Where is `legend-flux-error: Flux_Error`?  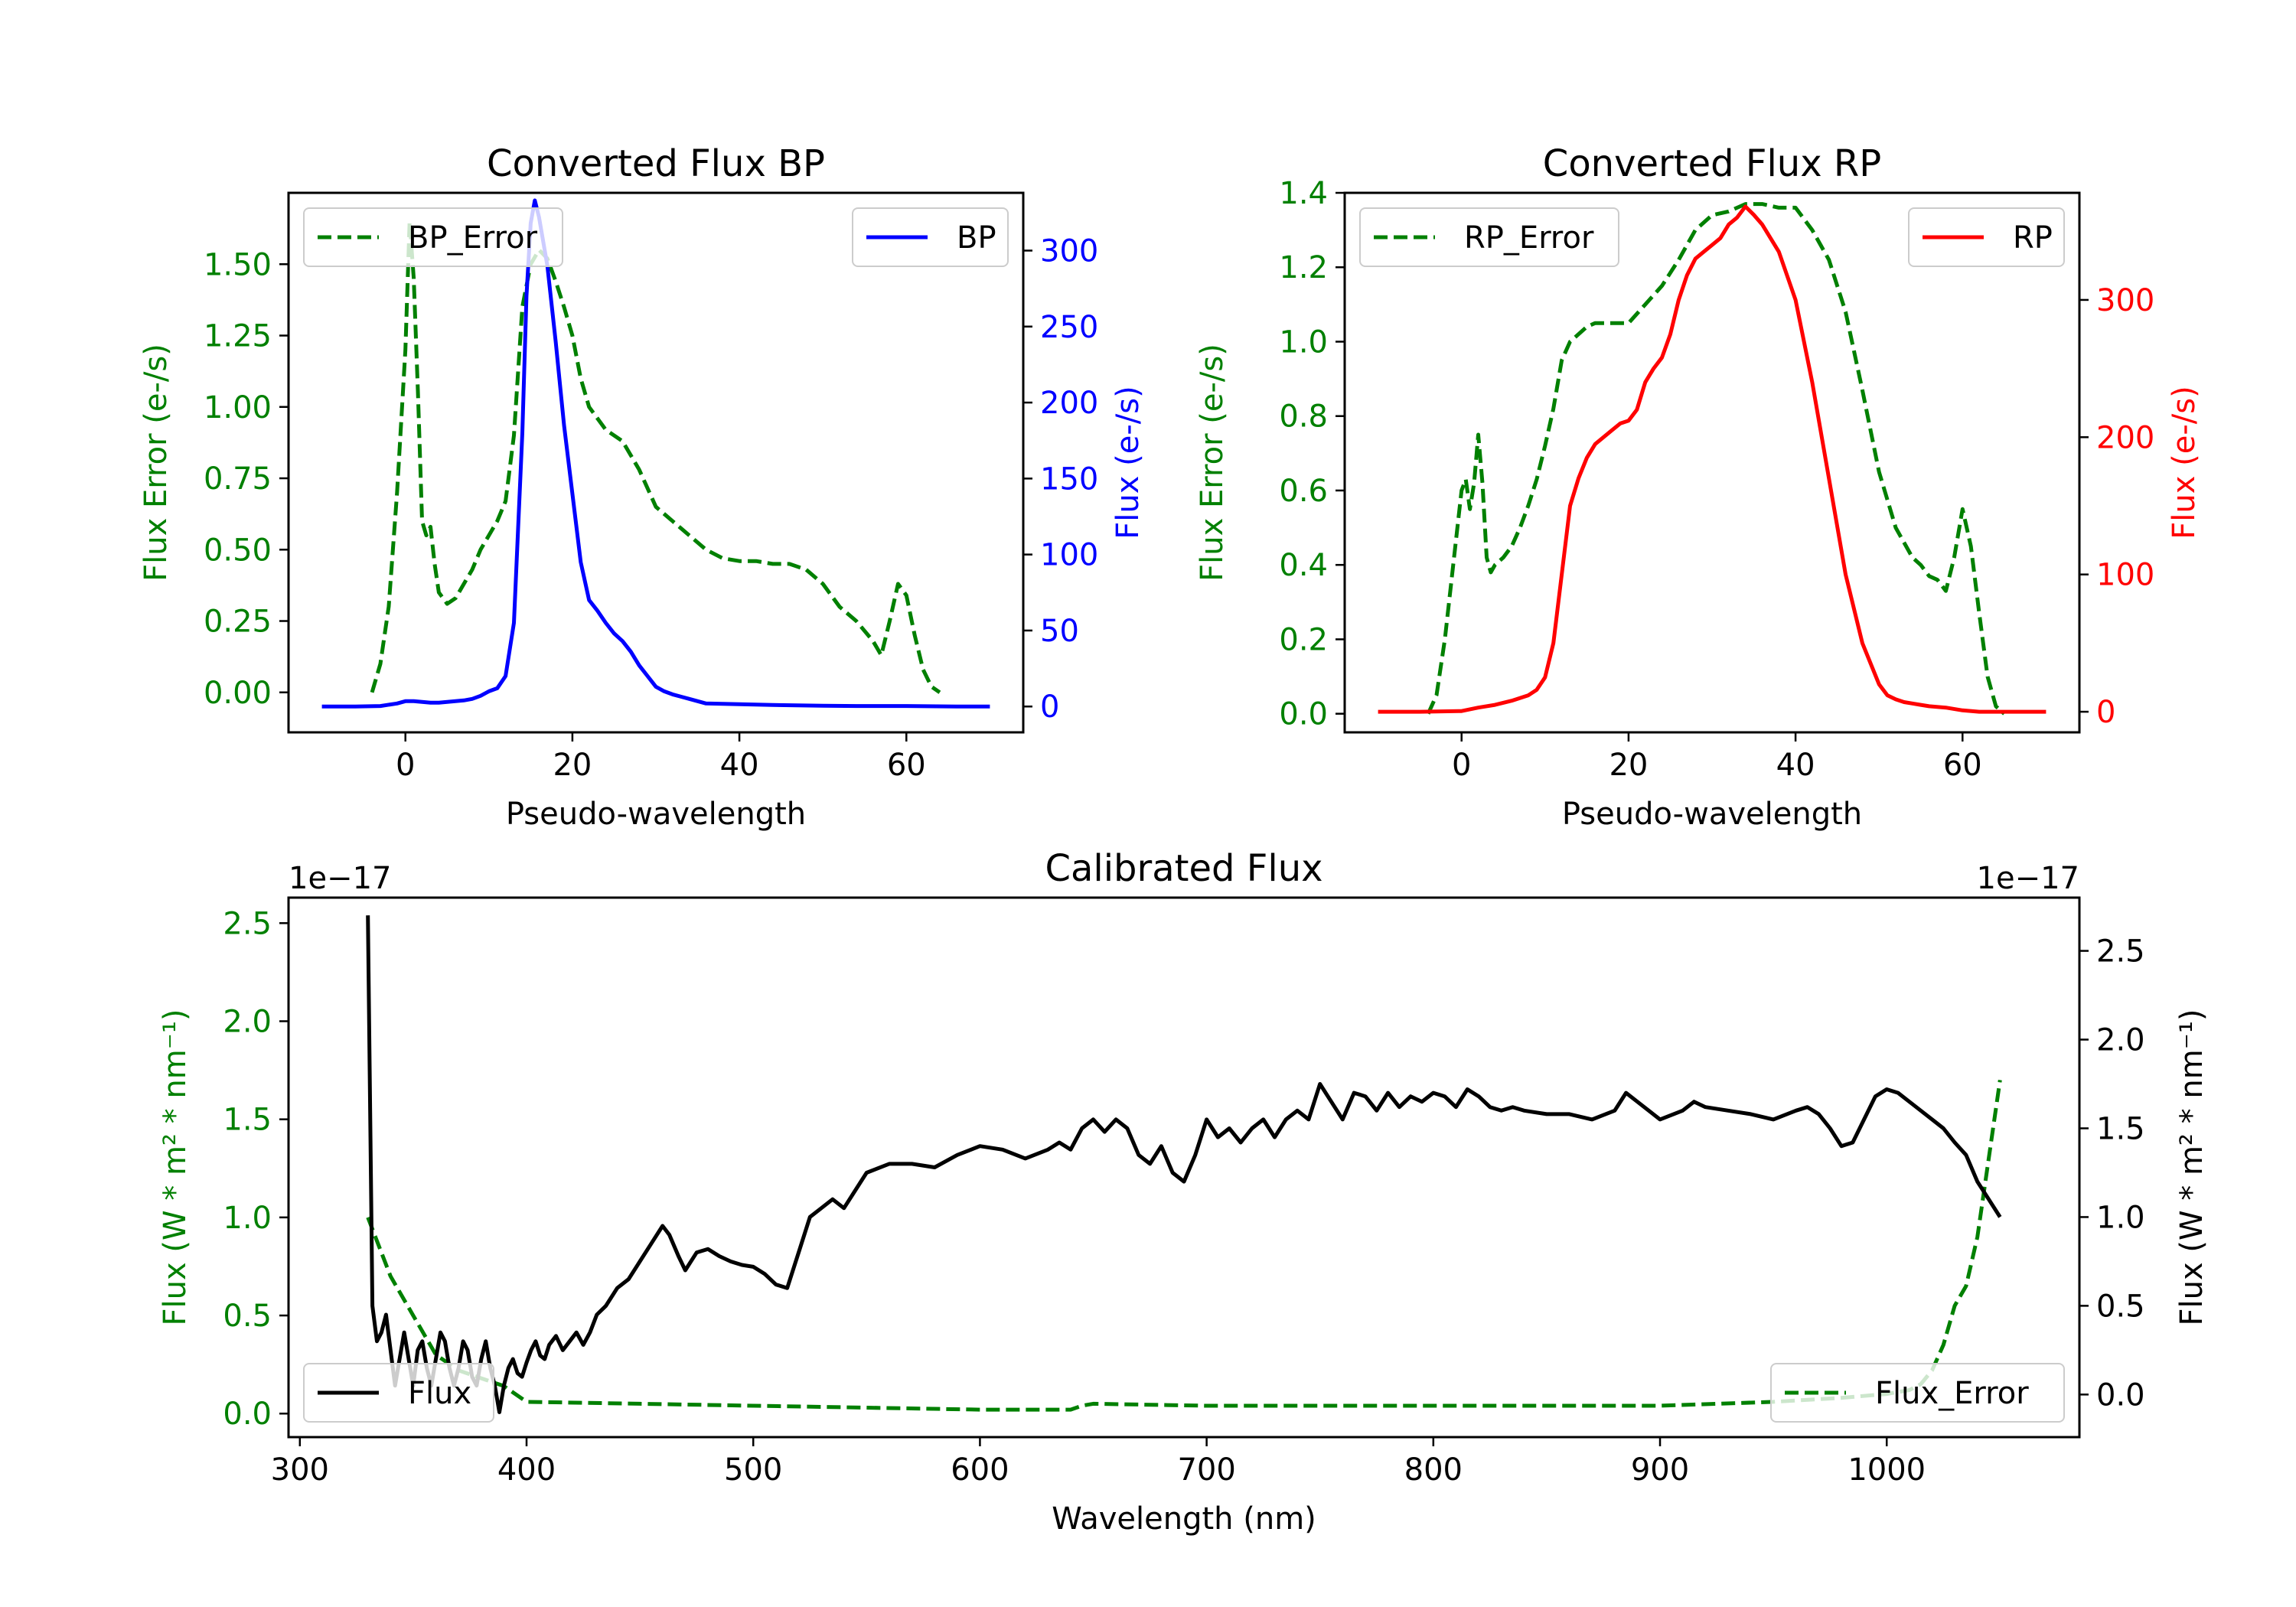
legend-flux-error: Flux_Error is located at coordinates (1917, 1393).